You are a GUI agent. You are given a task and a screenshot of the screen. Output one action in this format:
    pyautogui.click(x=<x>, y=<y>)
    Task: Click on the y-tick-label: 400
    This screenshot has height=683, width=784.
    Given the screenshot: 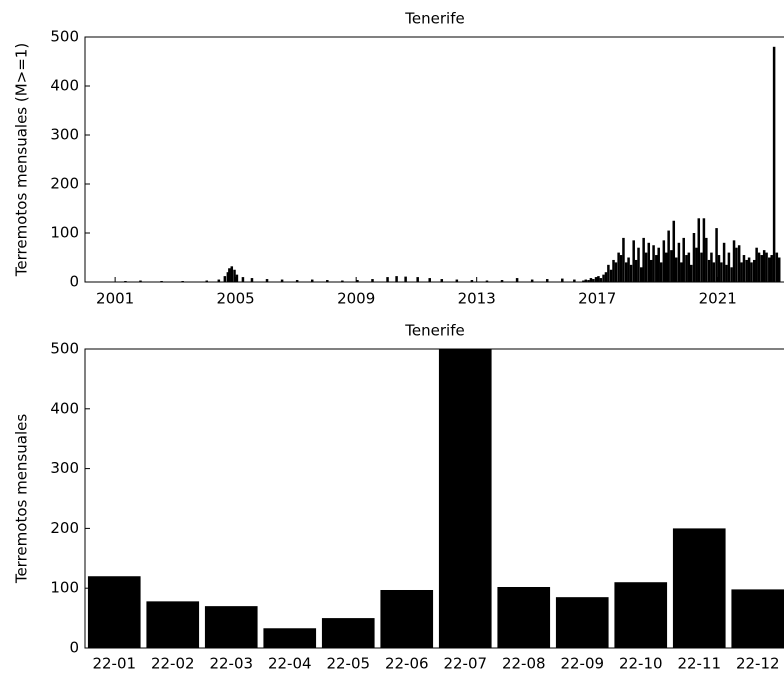 What is the action you would take?
    pyautogui.click(x=64, y=408)
    